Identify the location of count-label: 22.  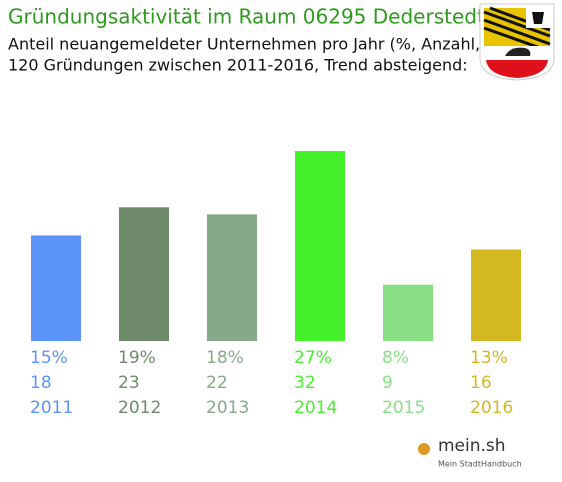
(217, 383).